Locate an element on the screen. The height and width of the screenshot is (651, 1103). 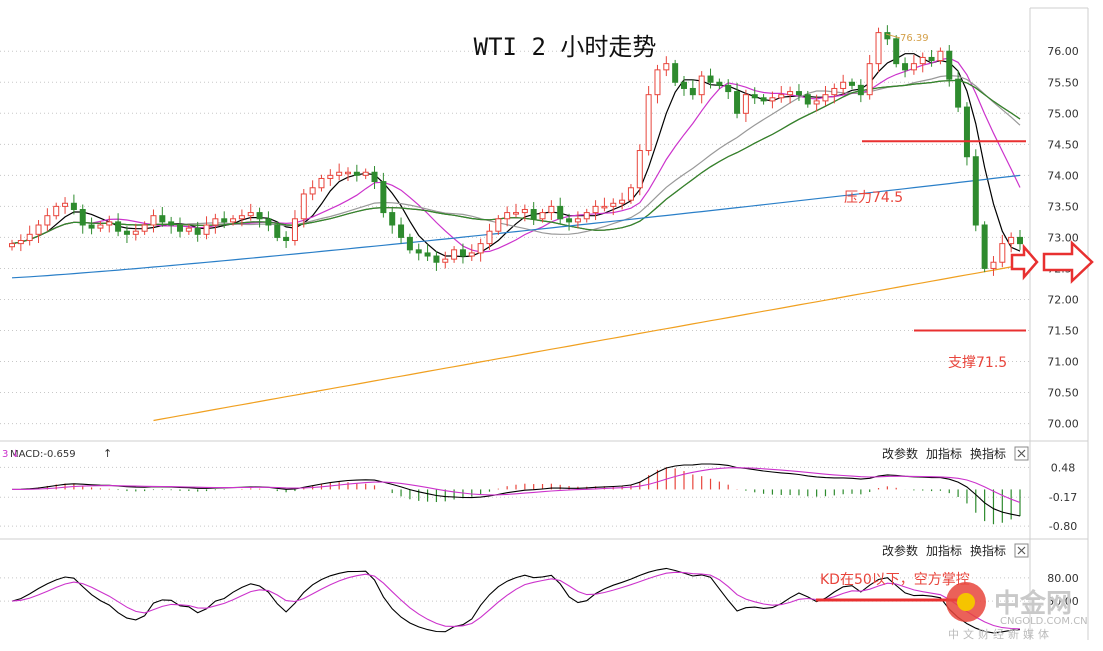
kd-annotation: KD在50以下，空方掌控 is located at coordinates (895, 580).